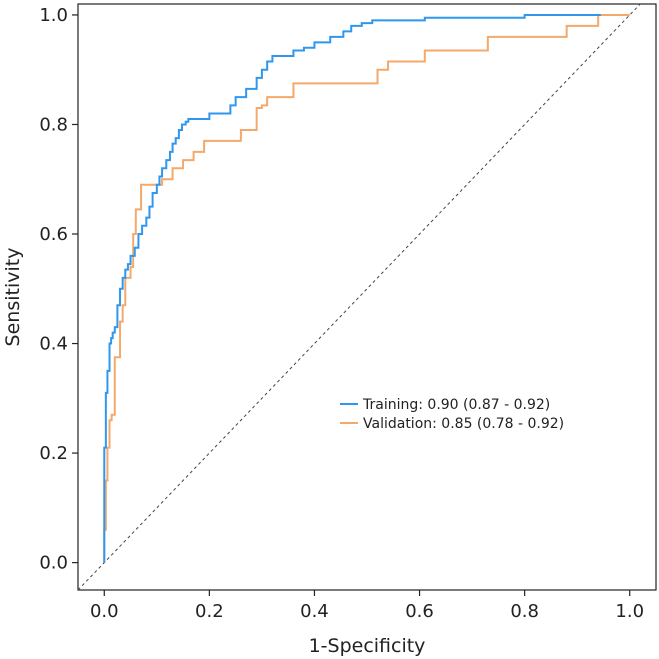 The image size is (659, 659). Describe the element at coordinates (53, 453) in the screenshot. I see `y-tick-label: 0.2` at that location.